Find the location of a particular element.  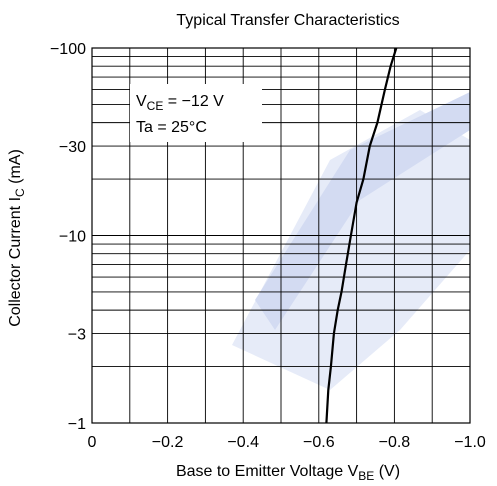

series-layer is located at coordinates (361, 235).